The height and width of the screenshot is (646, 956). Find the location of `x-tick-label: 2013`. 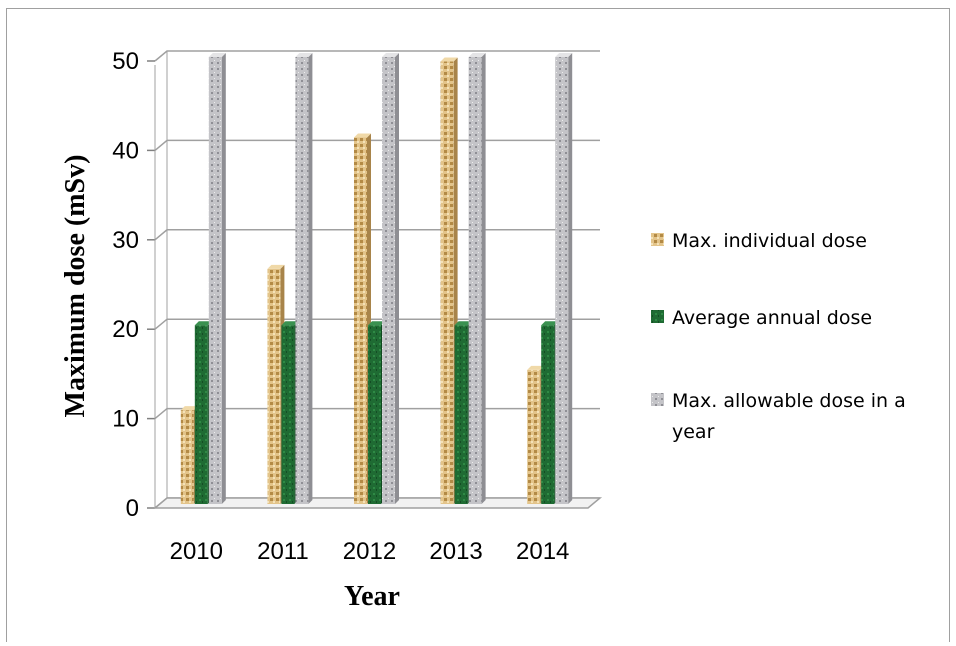

x-tick-label: 2013 is located at coordinates (455, 551).